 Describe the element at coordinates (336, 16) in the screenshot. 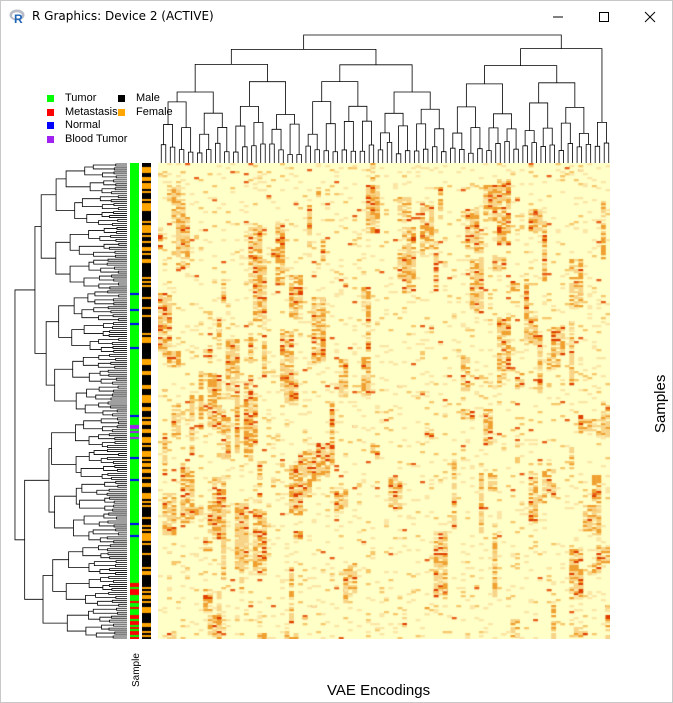

I see `title-bar: R R Graphics: Device 2 (ACTIVE)` at that location.